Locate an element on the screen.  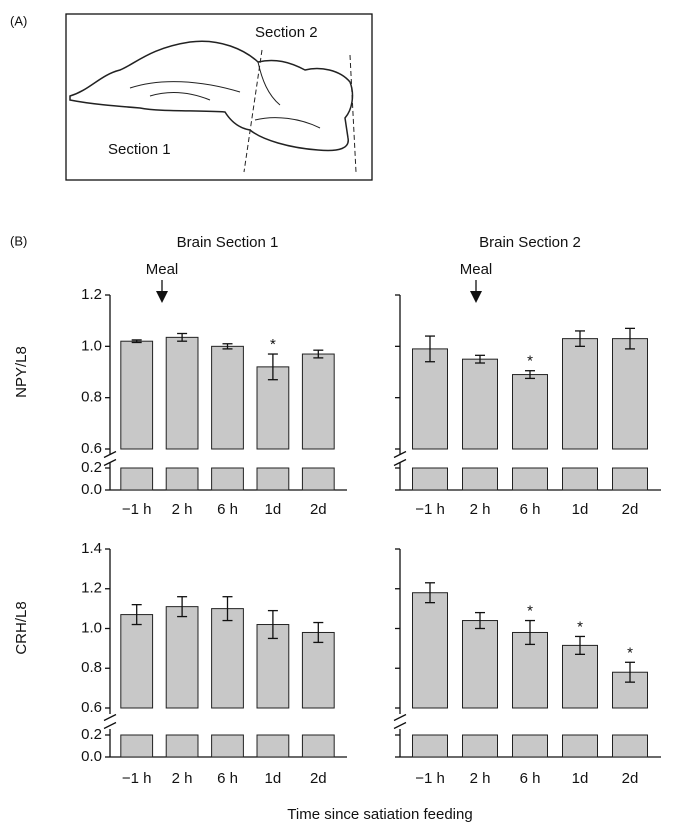
chart-title: Brain Section 2 is located at coordinates (530, 242).